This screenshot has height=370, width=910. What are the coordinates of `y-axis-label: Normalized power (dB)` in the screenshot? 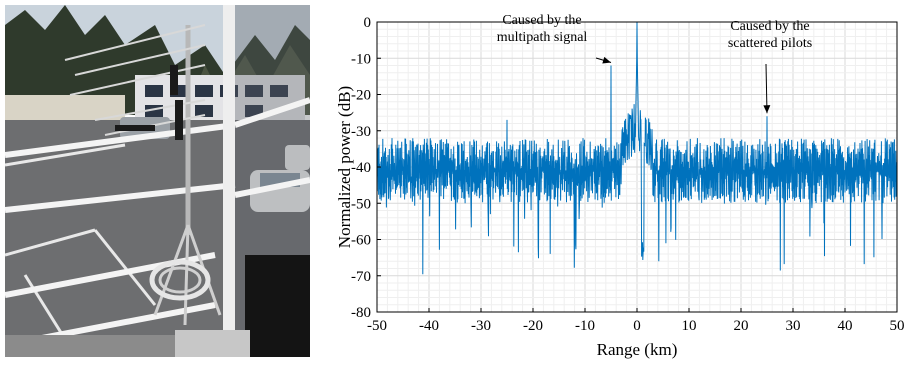 It's located at (344, 167).